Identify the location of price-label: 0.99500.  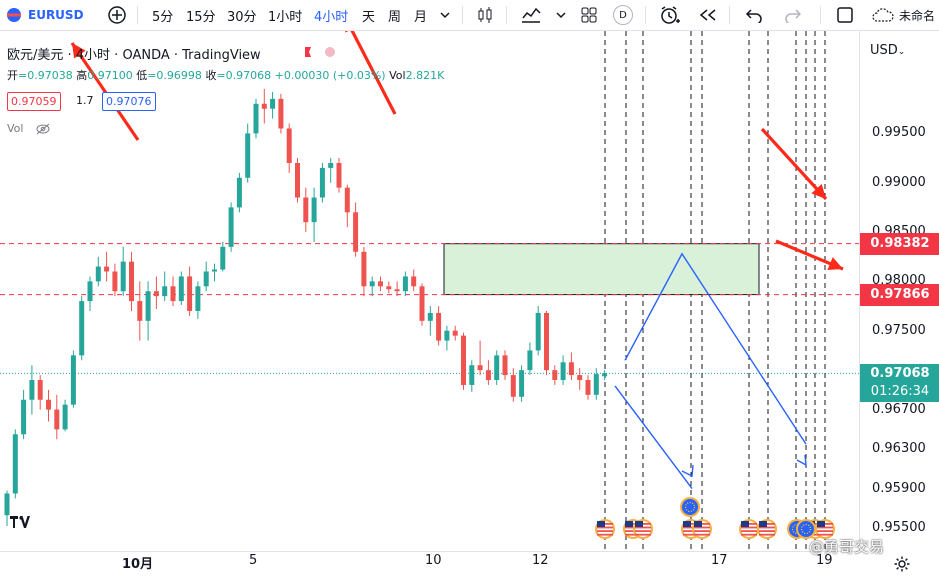
(899, 133).